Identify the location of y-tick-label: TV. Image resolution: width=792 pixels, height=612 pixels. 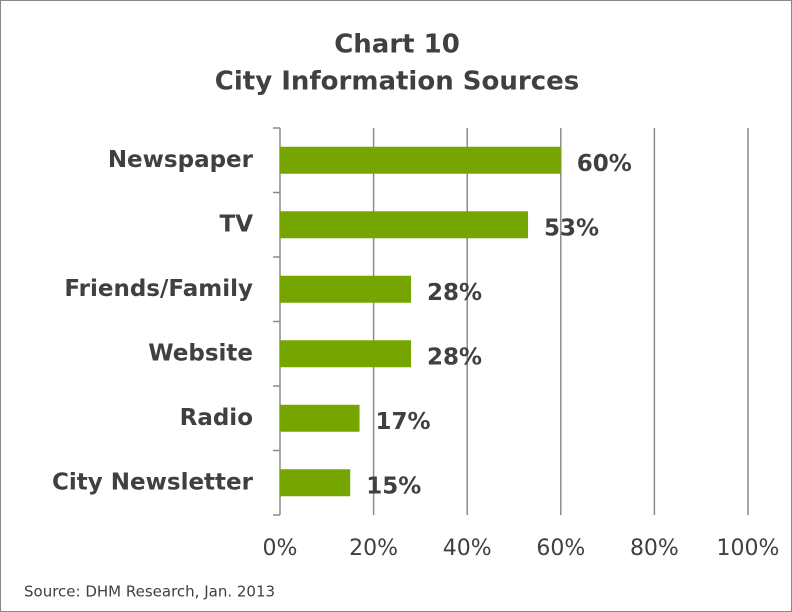
(237, 224).